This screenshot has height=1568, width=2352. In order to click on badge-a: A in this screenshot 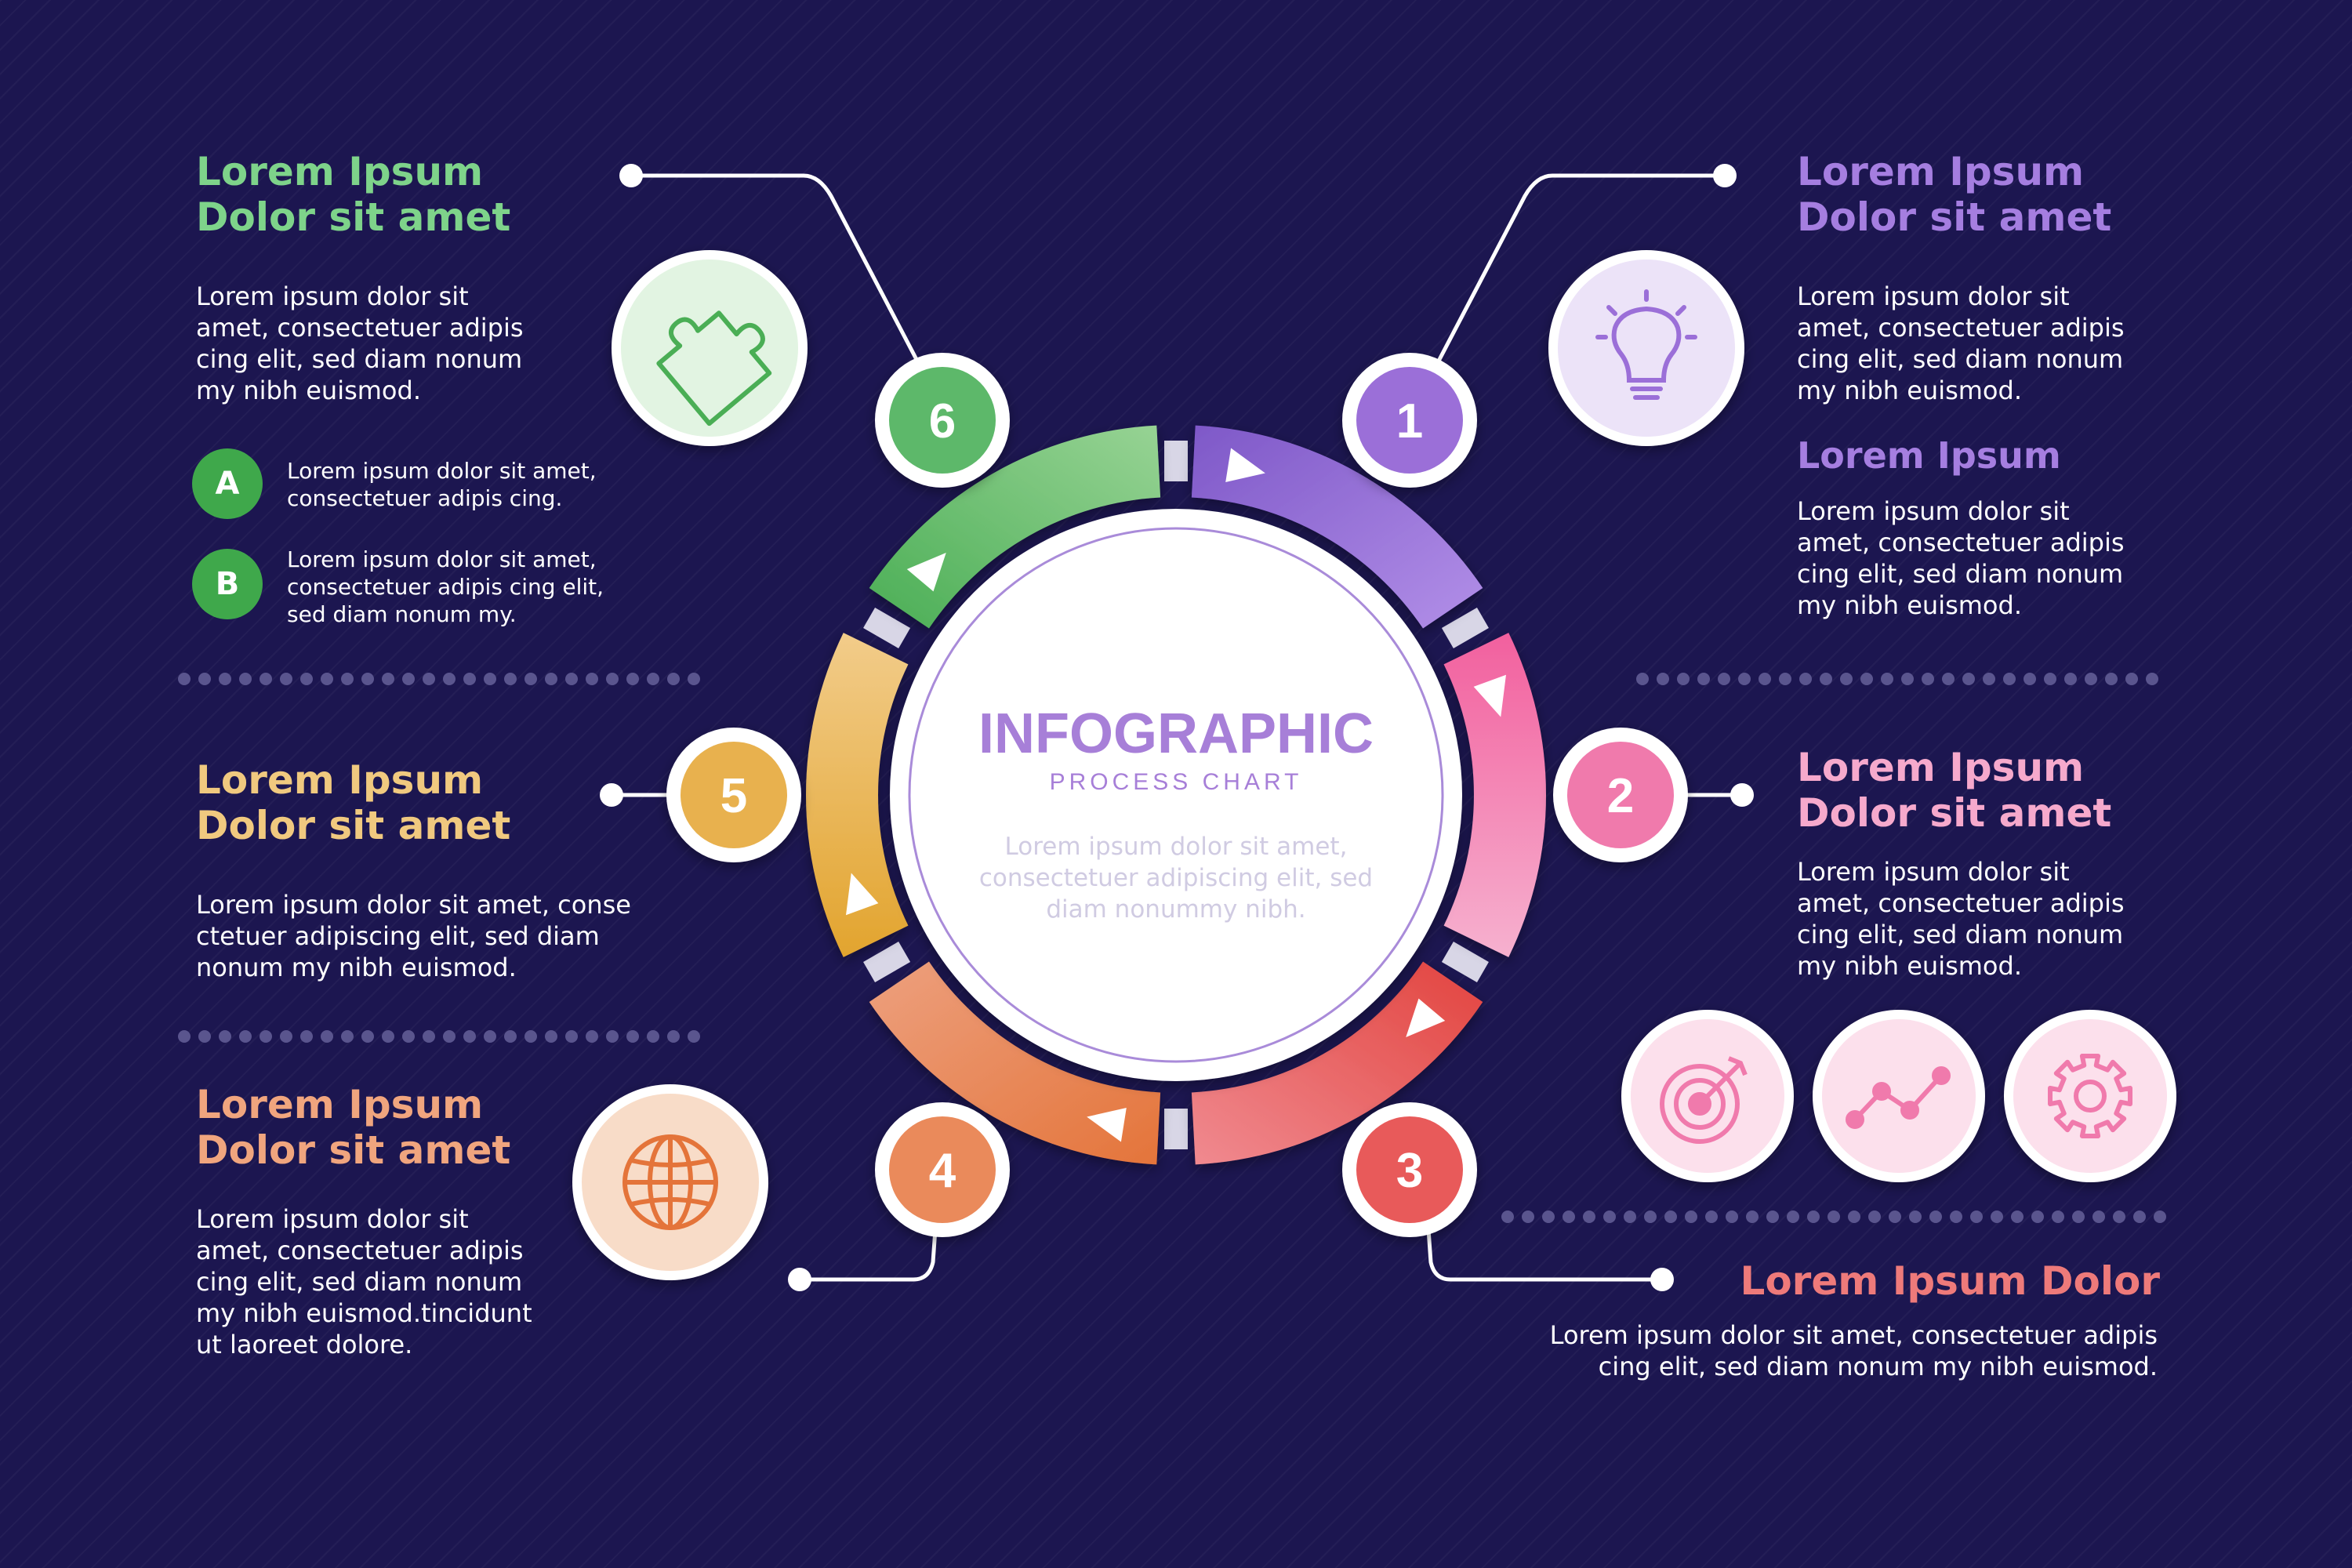, I will do `click(228, 483)`.